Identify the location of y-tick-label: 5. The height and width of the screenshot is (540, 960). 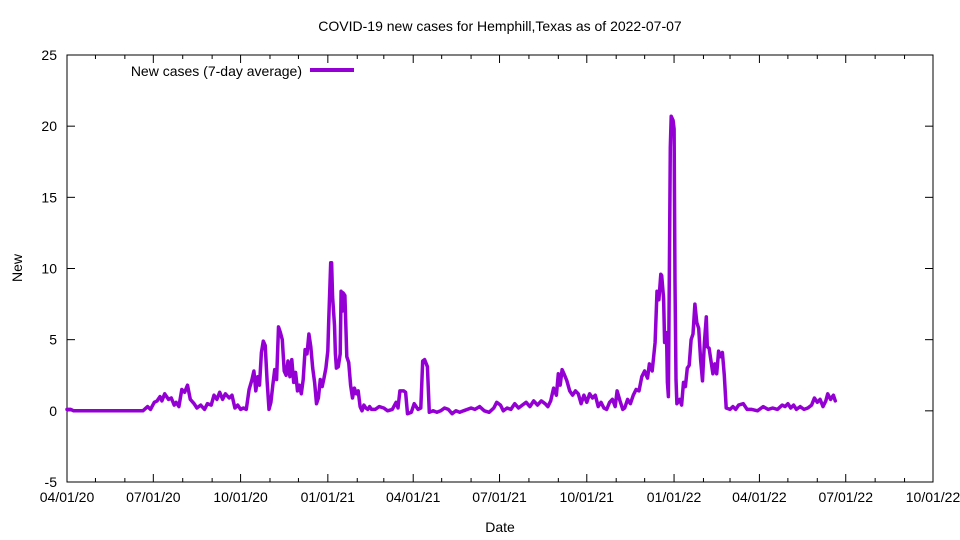
(53, 340).